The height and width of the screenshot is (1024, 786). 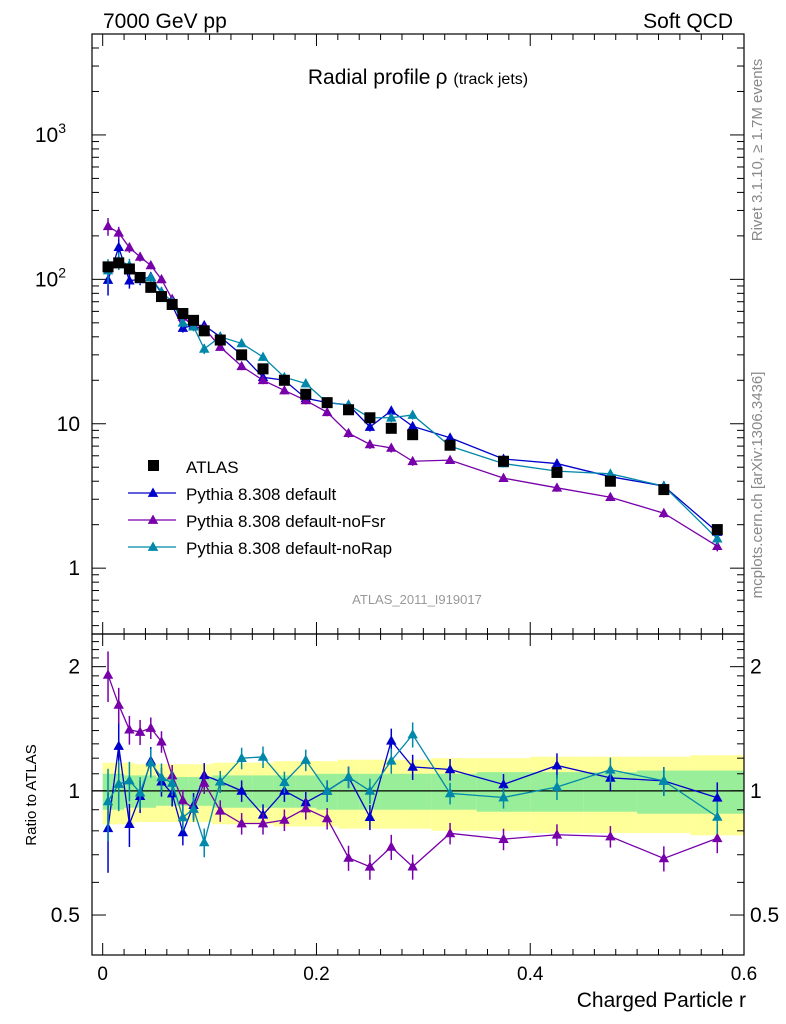 What do you see at coordinates (441, 77) in the screenshot?
I see `chart-title-symbol: ρ` at bounding box center [441, 77].